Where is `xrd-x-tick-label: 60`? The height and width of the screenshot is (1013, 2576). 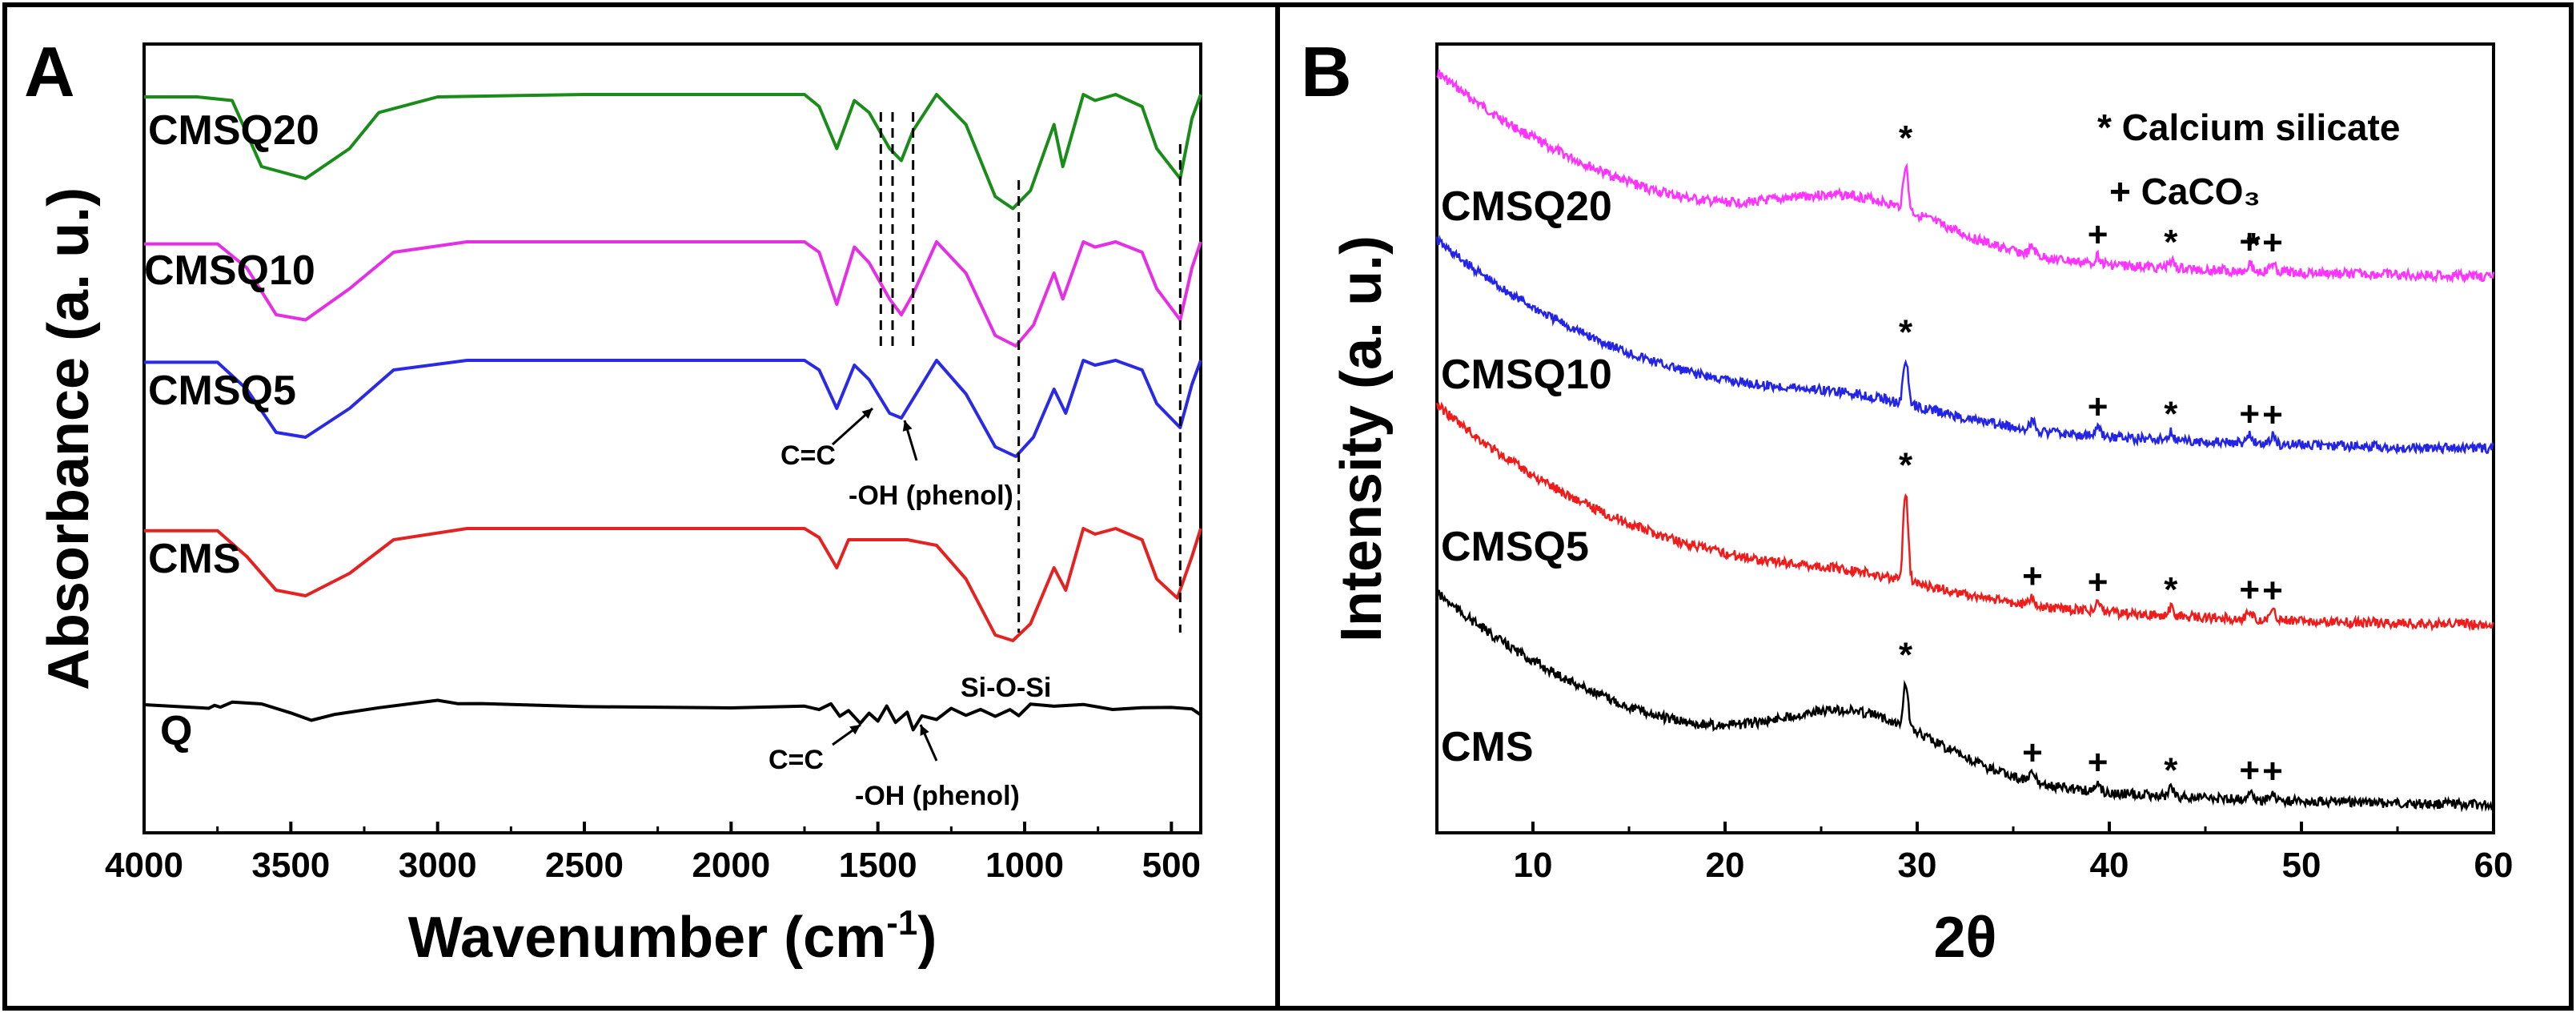
xrd-x-tick-label: 60 is located at coordinates (2494, 866).